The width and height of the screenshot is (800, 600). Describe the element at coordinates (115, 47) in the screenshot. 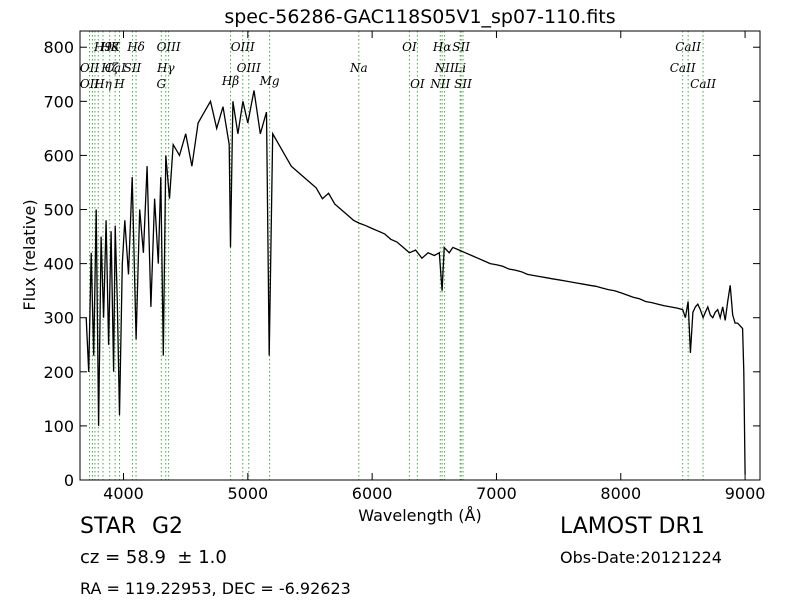

I see `line-label-2: K` at that location.